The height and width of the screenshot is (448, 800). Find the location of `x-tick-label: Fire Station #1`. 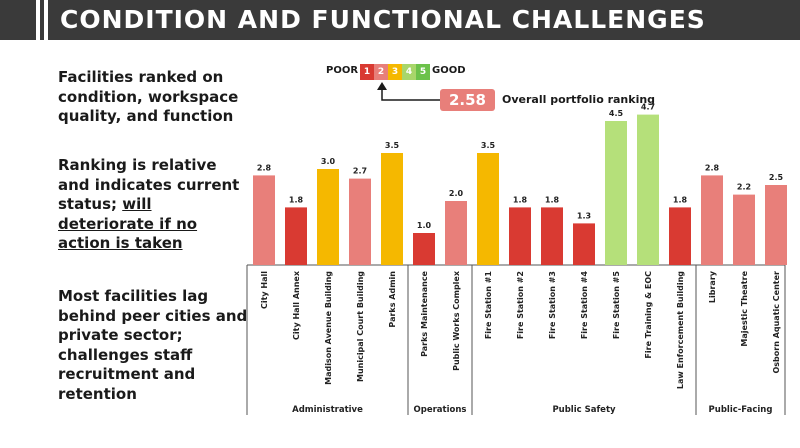

x-tick-label: Fire Station #1 is located at coordinates (488, 305).